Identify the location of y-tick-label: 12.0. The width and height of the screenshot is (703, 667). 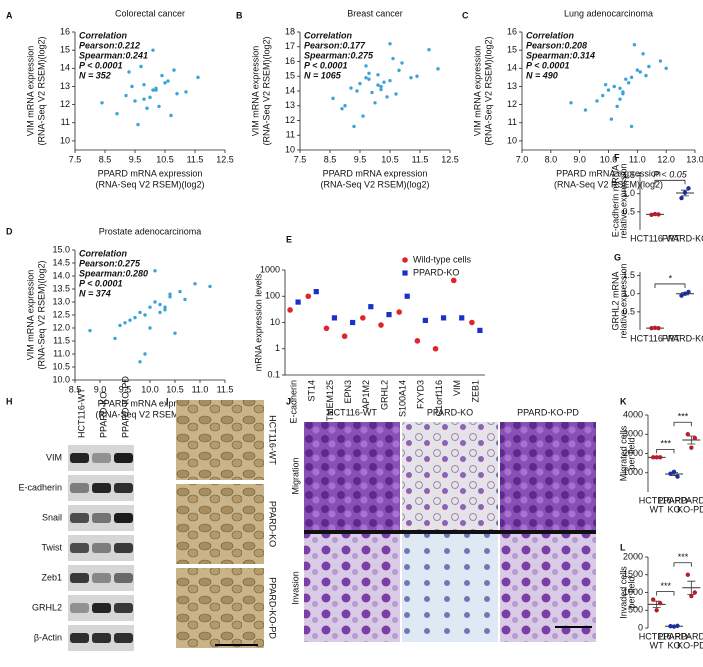
(61, 327).